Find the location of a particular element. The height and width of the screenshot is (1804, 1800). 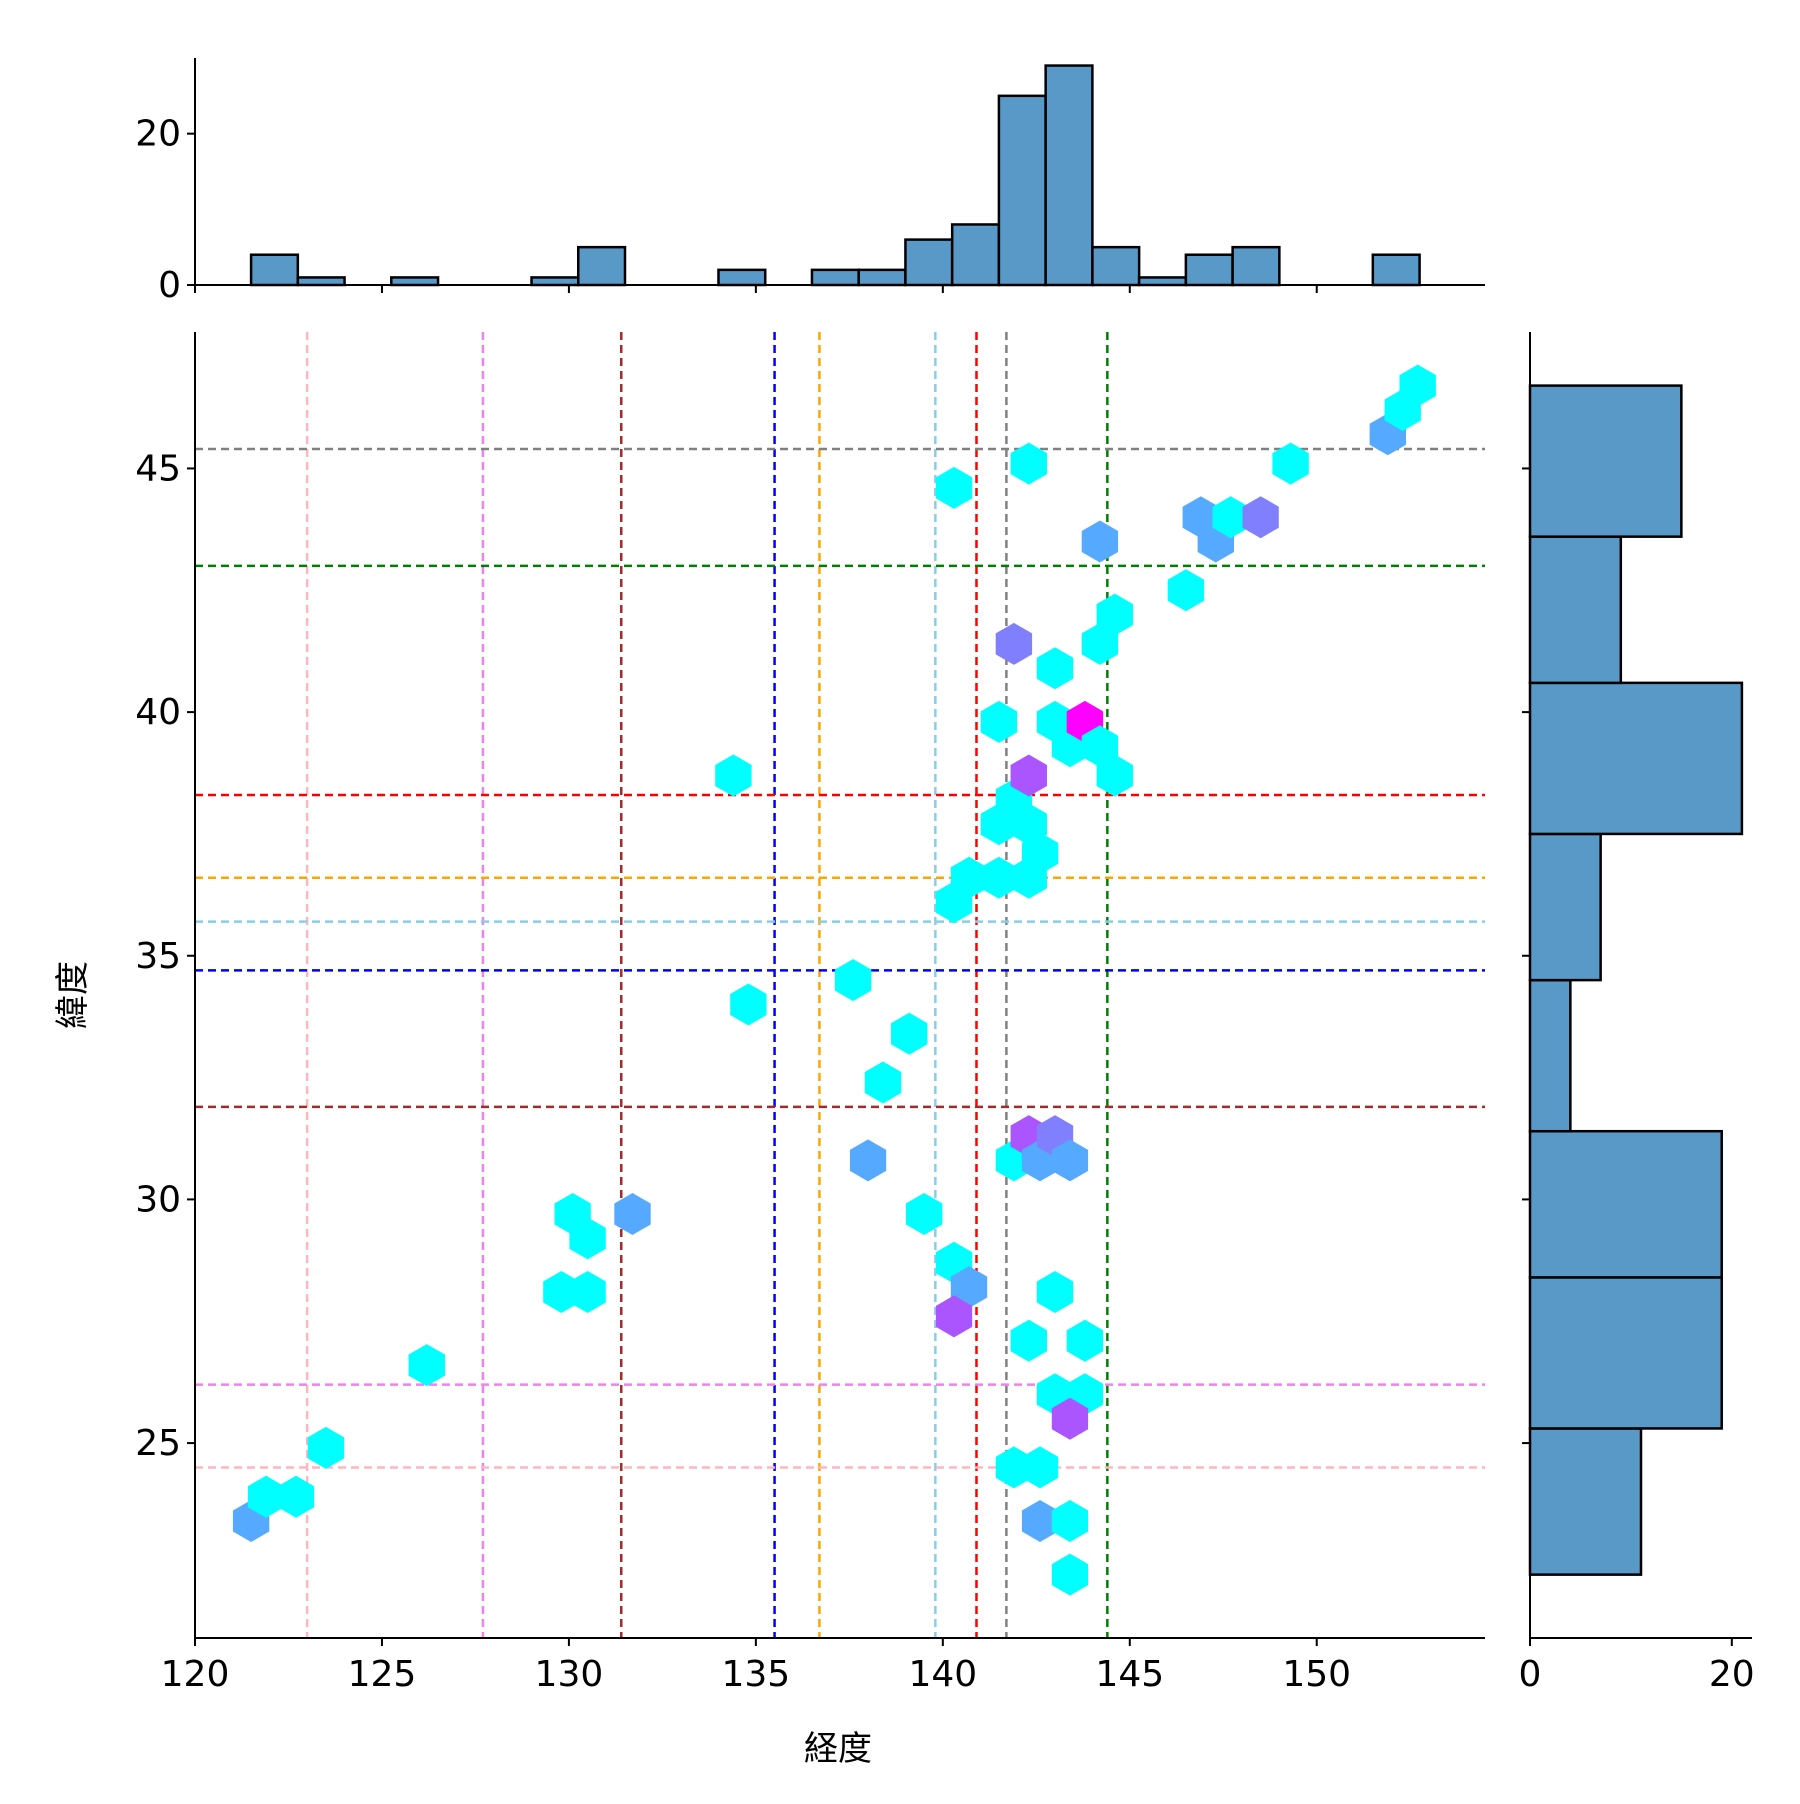

right-histogram: 0 20 is located at coordinates (1637, 1013).